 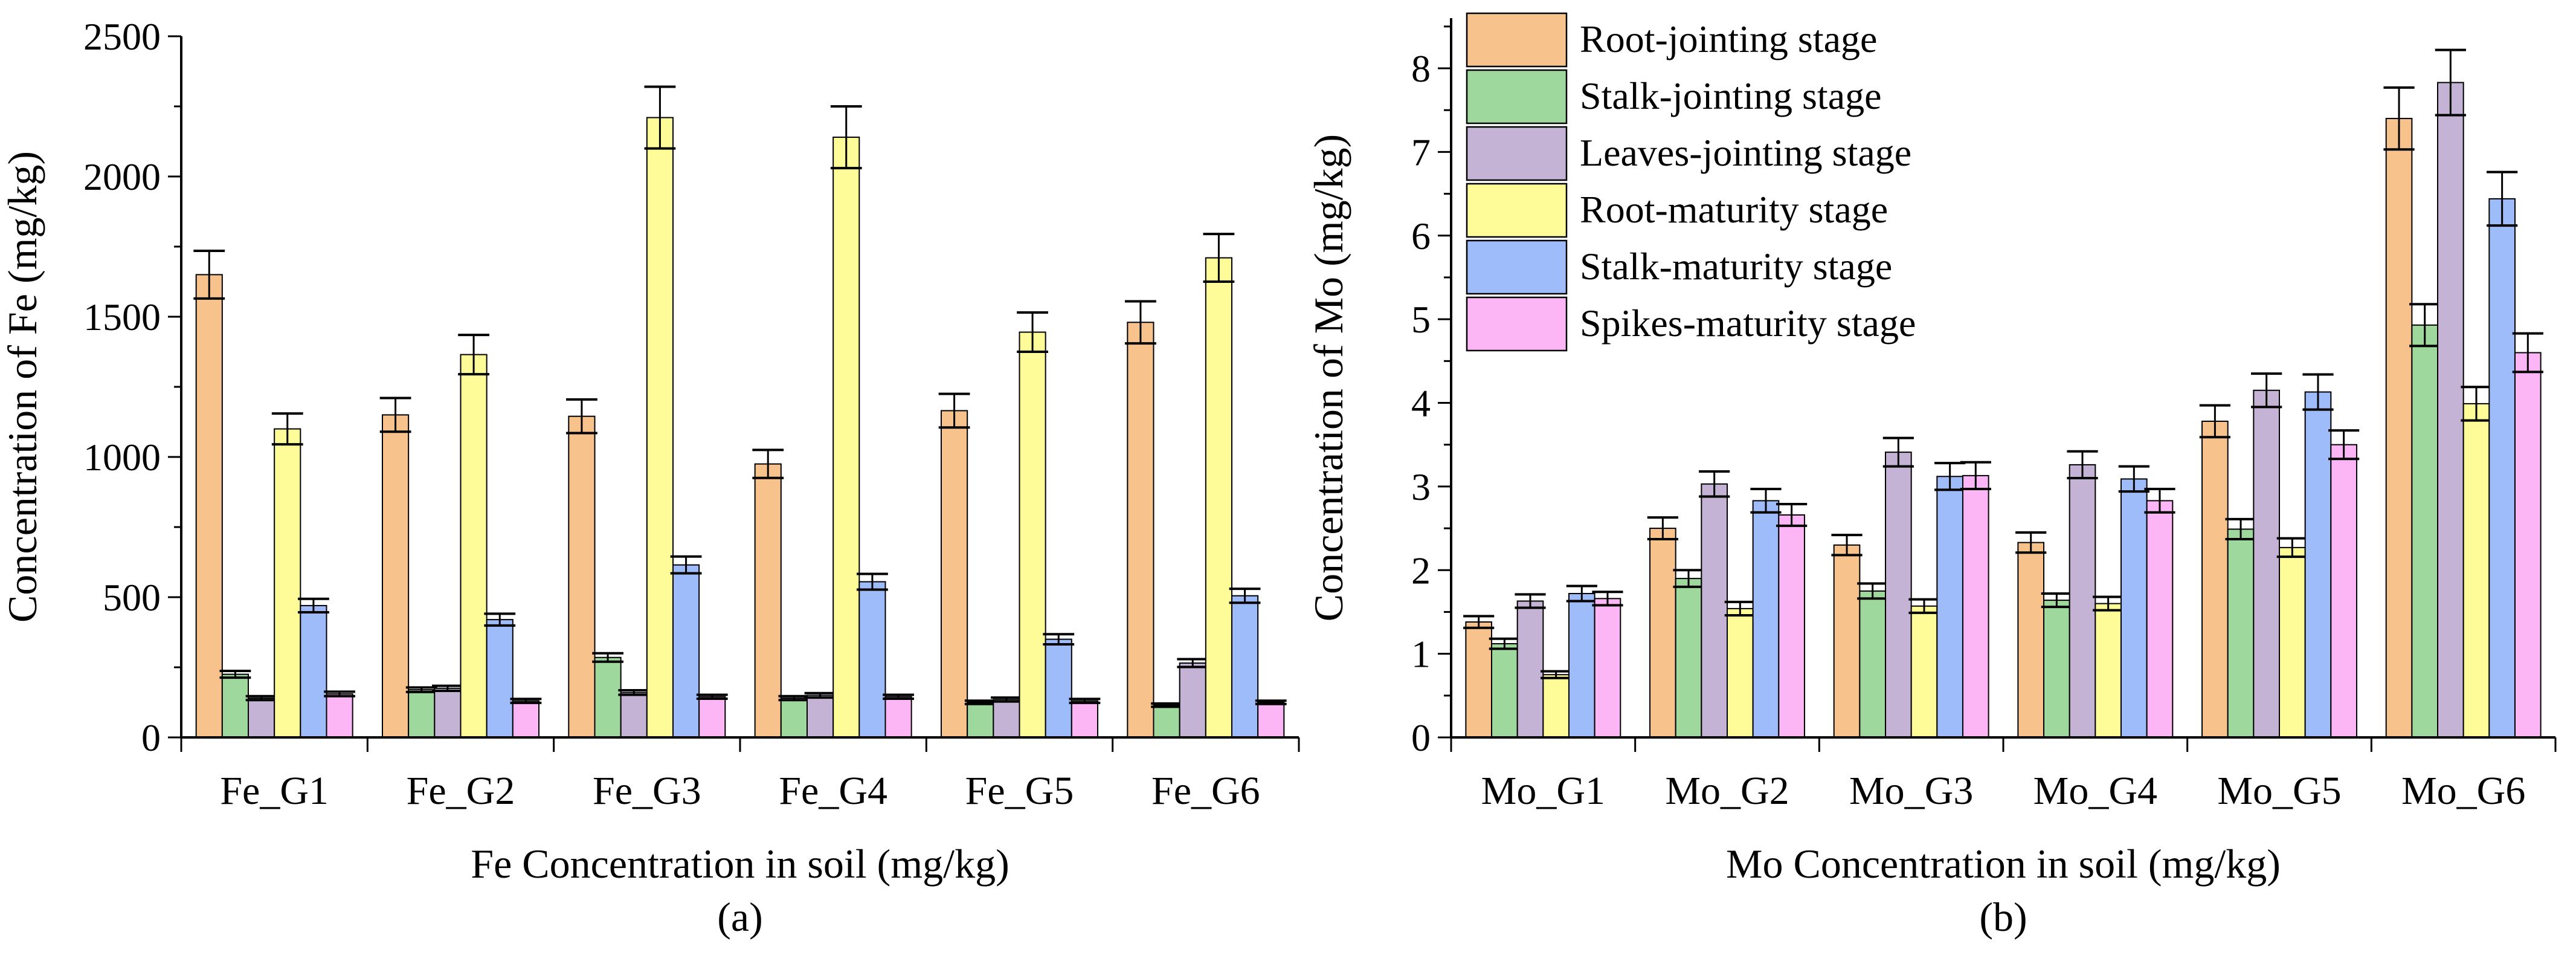 What do you see at coordinates (1421, 68) in the screenshot?
I see `y-tick-label: 8` at bounding box center [1421, 68].